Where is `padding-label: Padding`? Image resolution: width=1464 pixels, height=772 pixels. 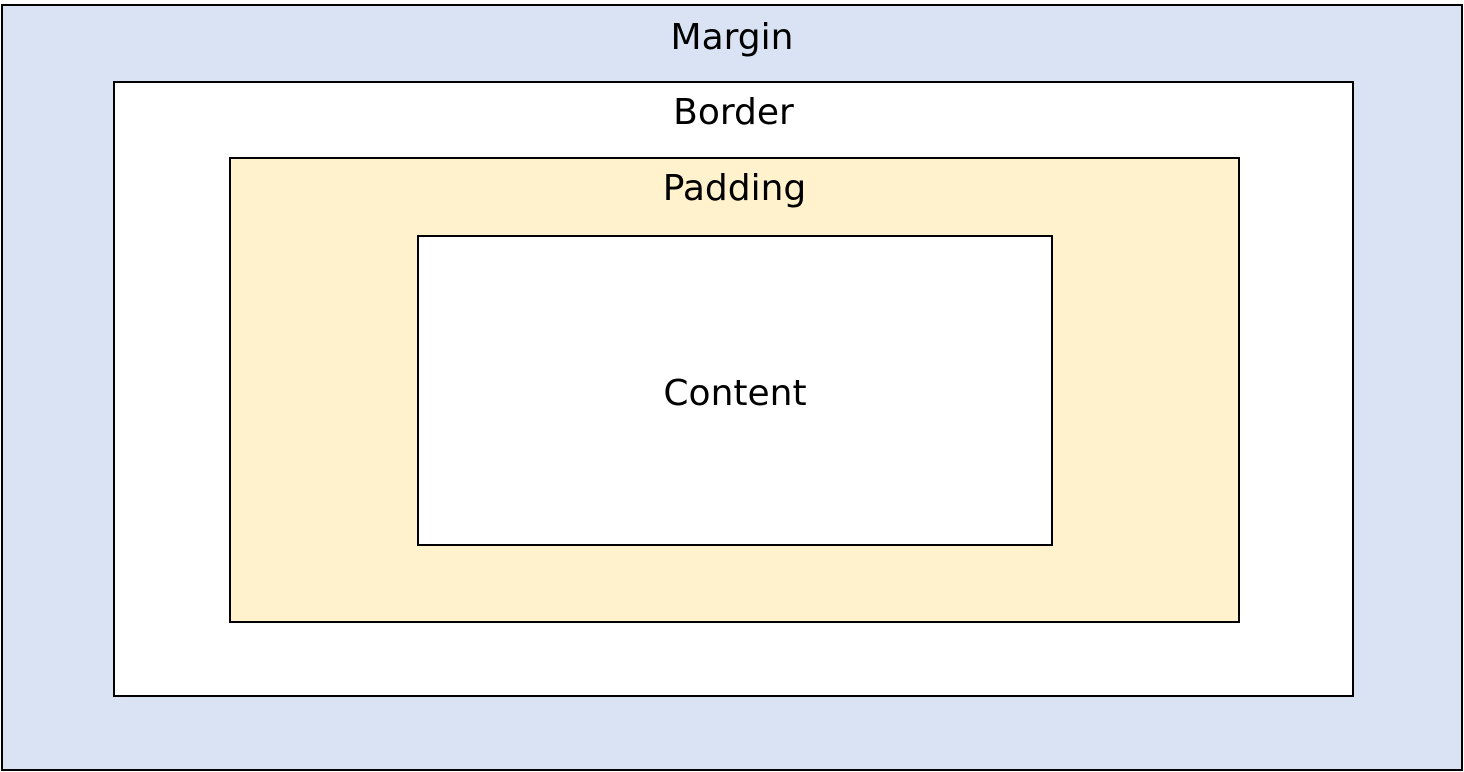
padding-label: Padding is located at coordinates (734, 188).